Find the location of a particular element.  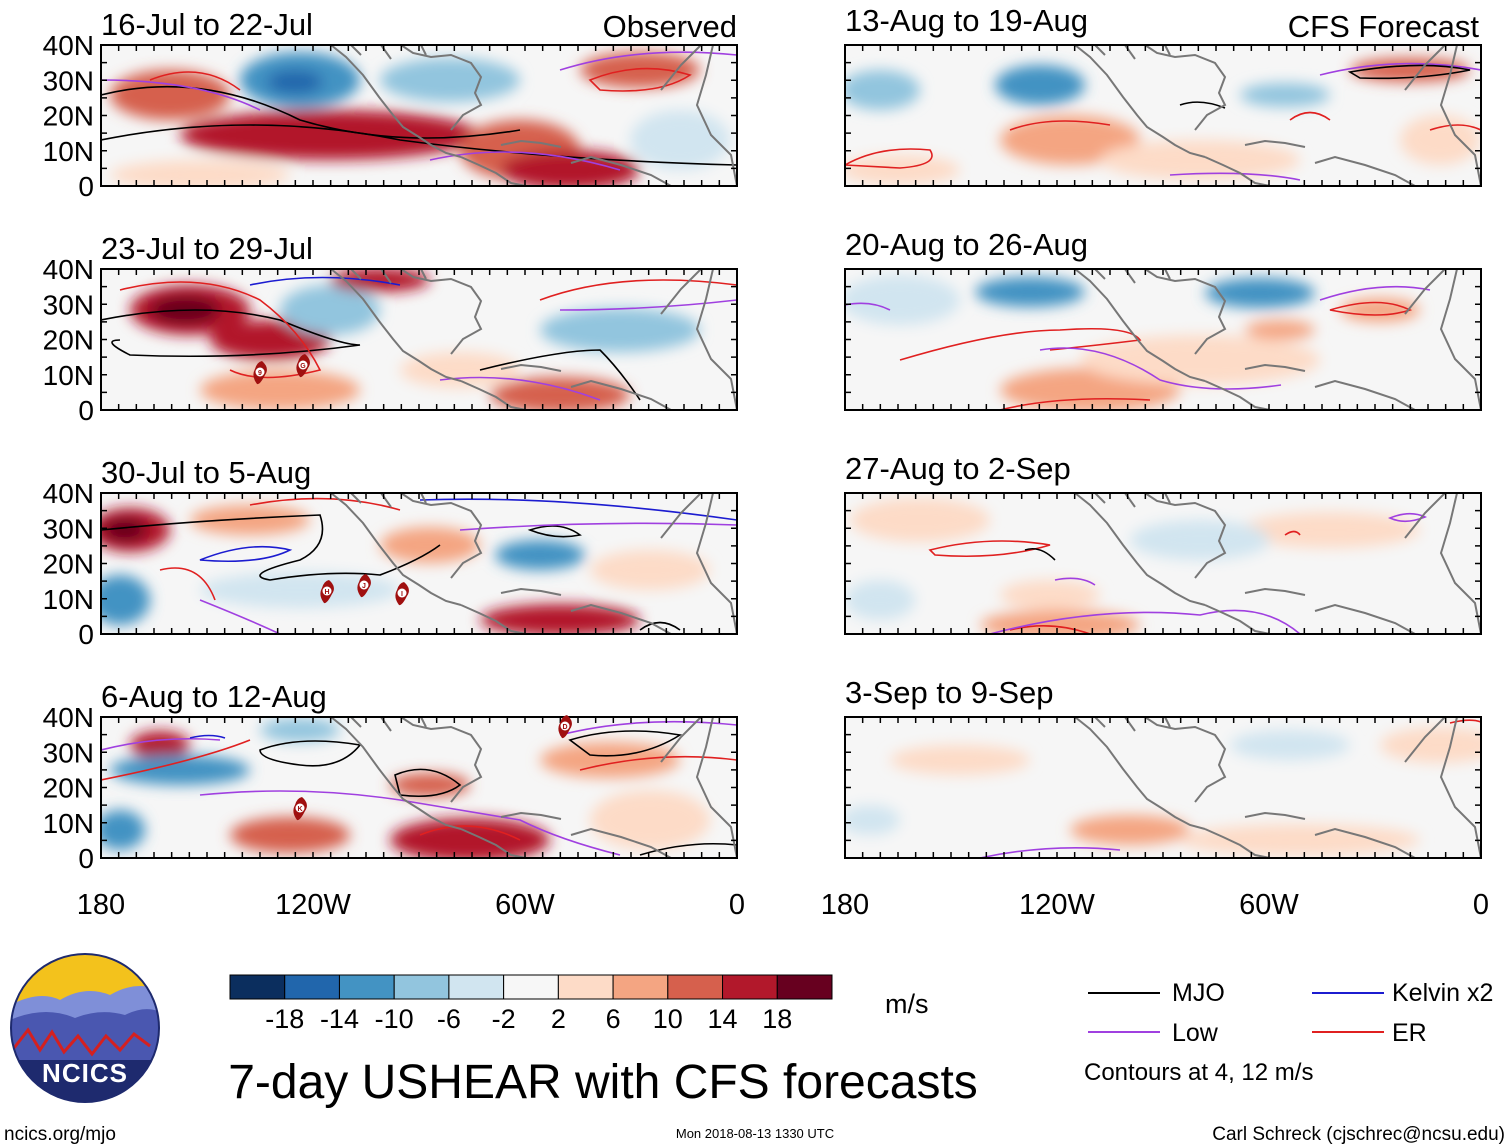

legend-label-mjo: MJO is located at coordinates (1198, 993).